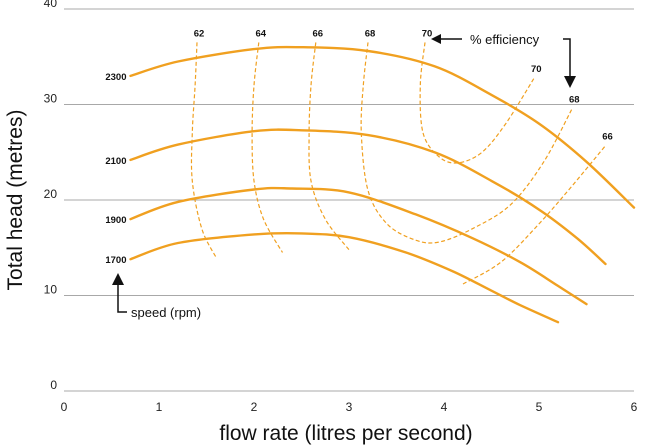 The height and width of the screenshot is (448, 650). Describe the element at coordinates (122, 297) in the screenshot. I see `speed-arrow` at that location.